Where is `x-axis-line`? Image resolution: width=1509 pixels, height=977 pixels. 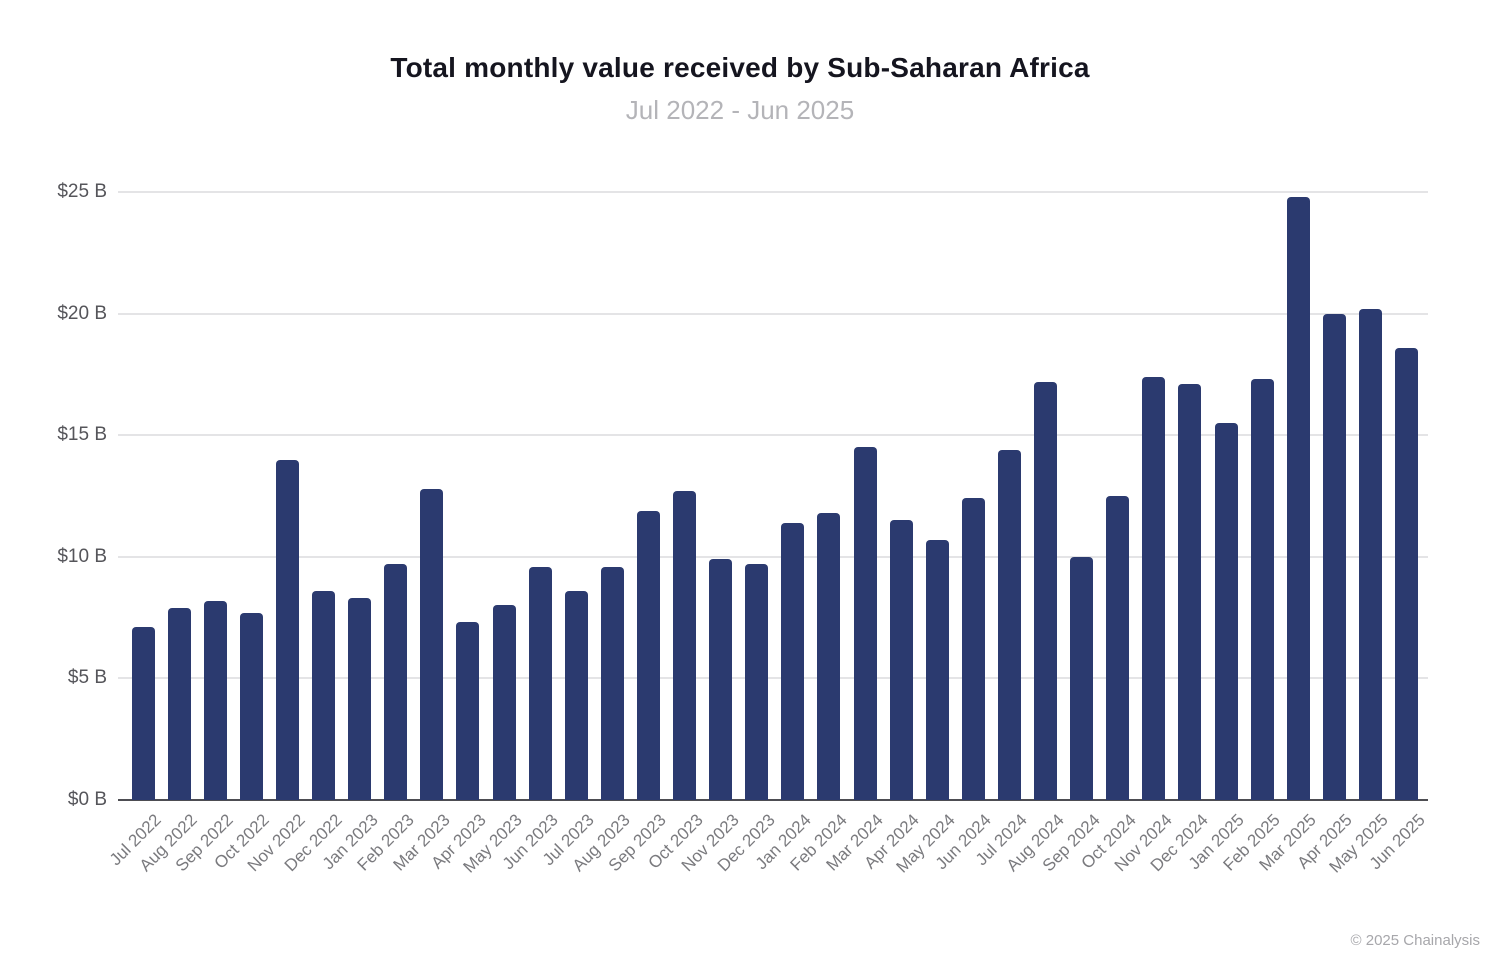 x-axis-line is located at coordinates (773, 800).